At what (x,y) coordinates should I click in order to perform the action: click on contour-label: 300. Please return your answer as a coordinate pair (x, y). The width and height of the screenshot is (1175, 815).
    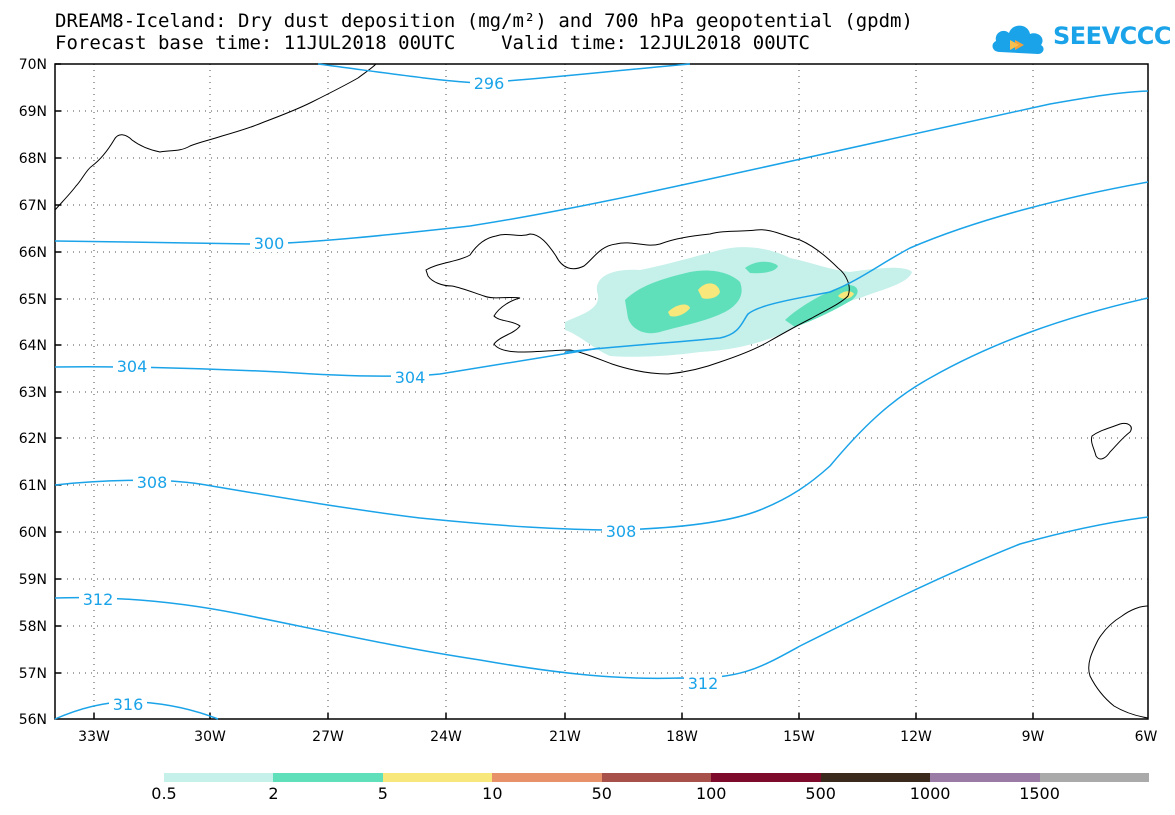
    Looking at the image, I should click on (269, 243).